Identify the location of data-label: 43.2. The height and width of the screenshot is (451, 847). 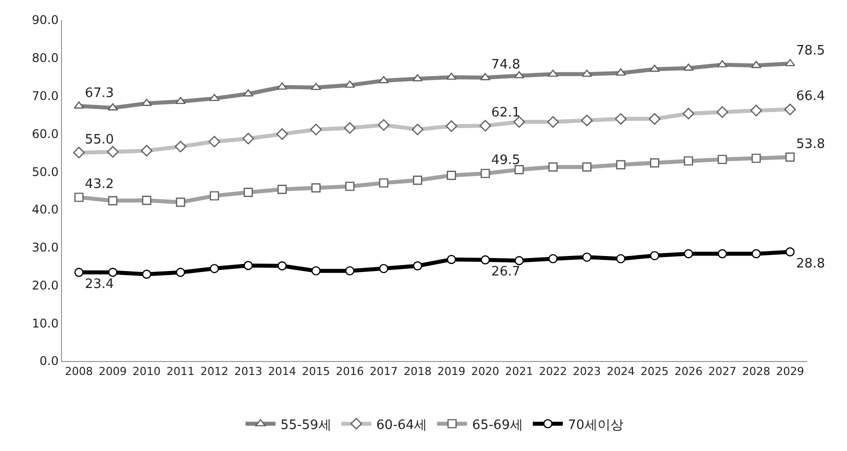
(99, 184).